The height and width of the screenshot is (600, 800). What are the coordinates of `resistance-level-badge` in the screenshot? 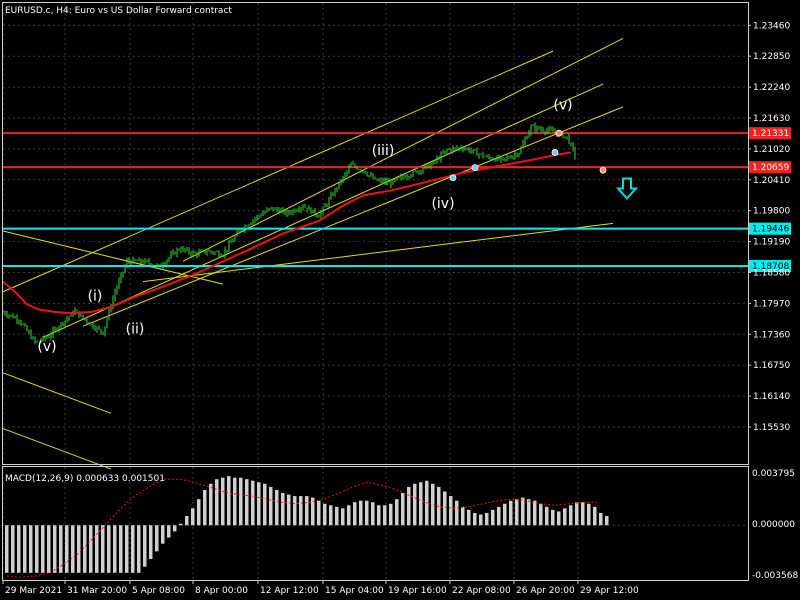 It's located at (770, 133).